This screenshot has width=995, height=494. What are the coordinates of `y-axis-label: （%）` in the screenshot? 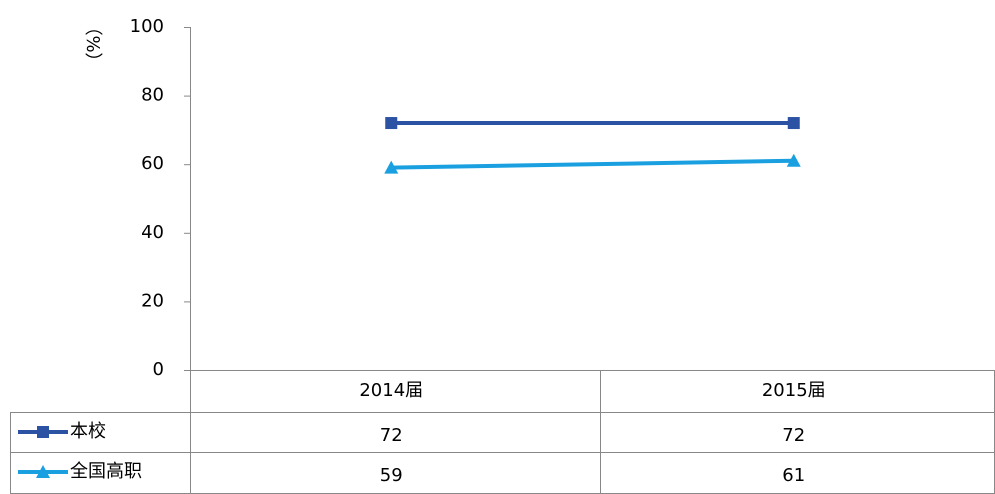 It's located at (92, 43).